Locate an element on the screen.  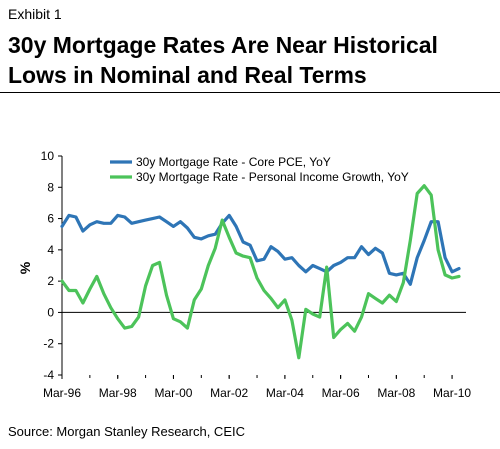
y-tick-label: 10 is located at coordinates (48, 156).